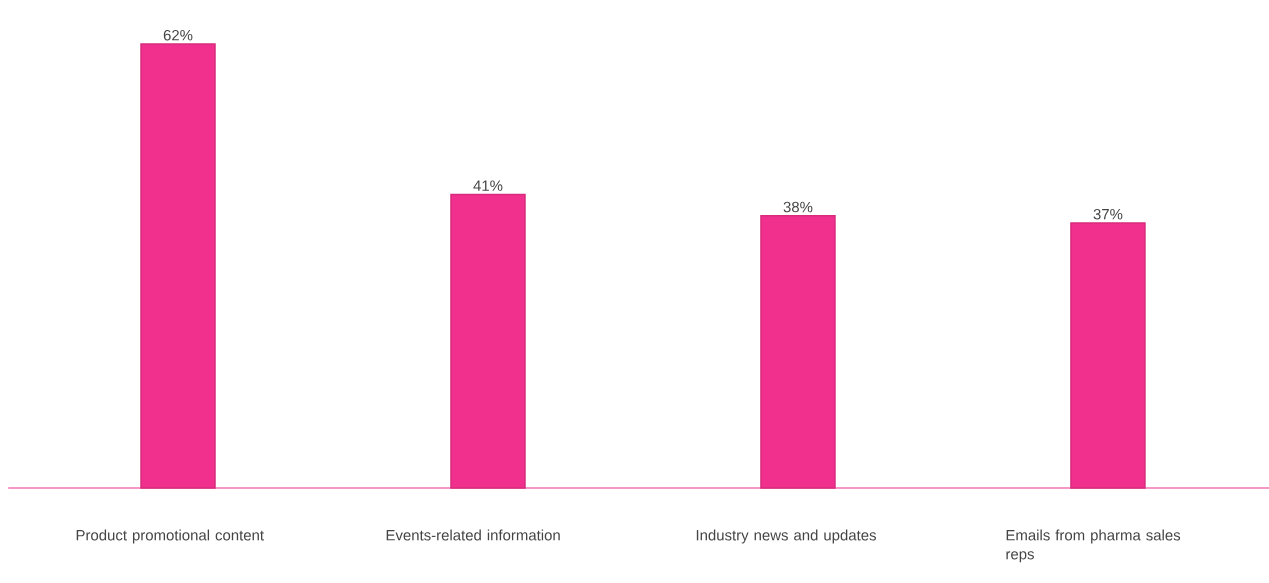 The height and width of the screenshot is (583, 1269). Describe the element at coordinates (1108, 214) in the screenshot. I see `data-label: 37%` at that location.